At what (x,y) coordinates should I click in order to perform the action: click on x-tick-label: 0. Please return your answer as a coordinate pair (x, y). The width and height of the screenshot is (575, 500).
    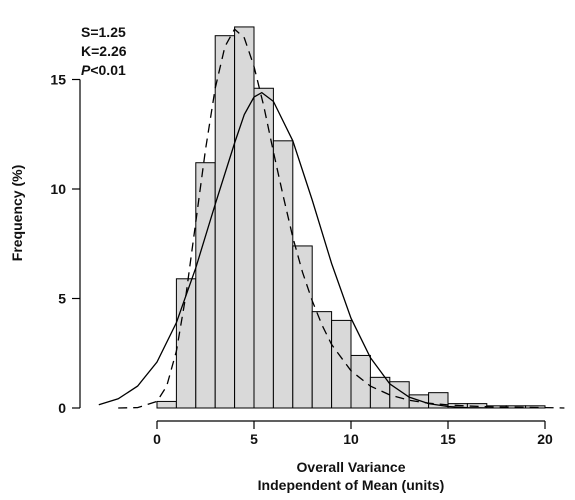
    Looking at the image, I should click on (157, 439).